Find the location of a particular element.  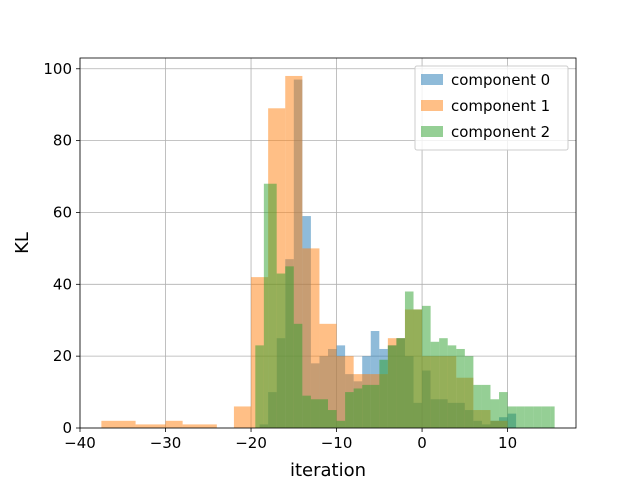

x-tick-label: −10 is located at coordinates (337, 443).